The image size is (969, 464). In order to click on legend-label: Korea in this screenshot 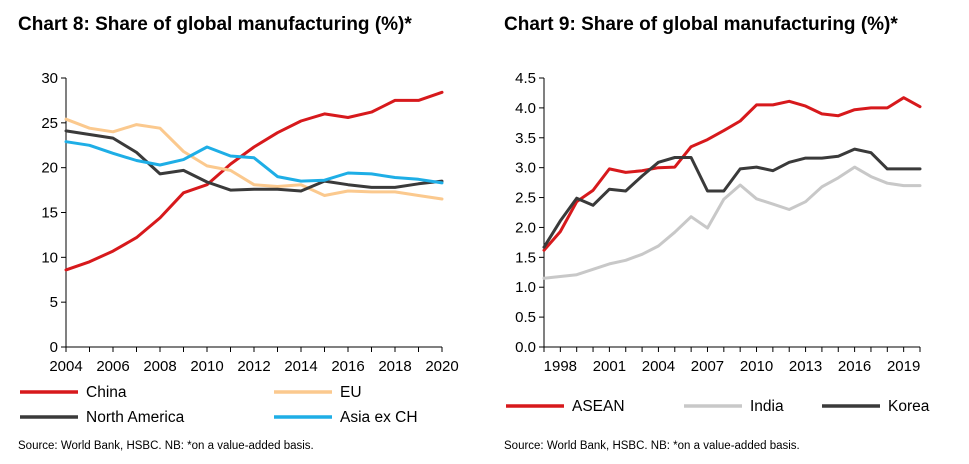, I will do `click(909, 406)`.